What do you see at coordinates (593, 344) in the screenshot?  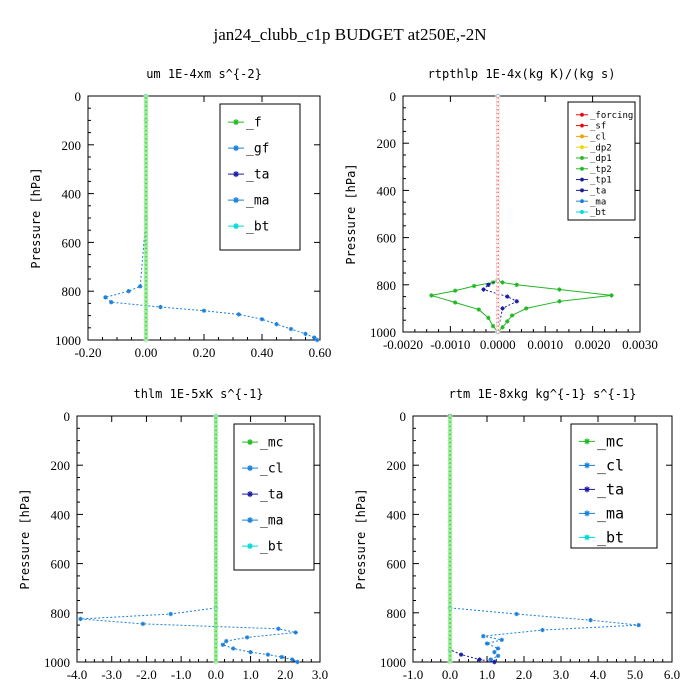 I see `x-tick-label: 0.0020` at bounding box center [593, 344].